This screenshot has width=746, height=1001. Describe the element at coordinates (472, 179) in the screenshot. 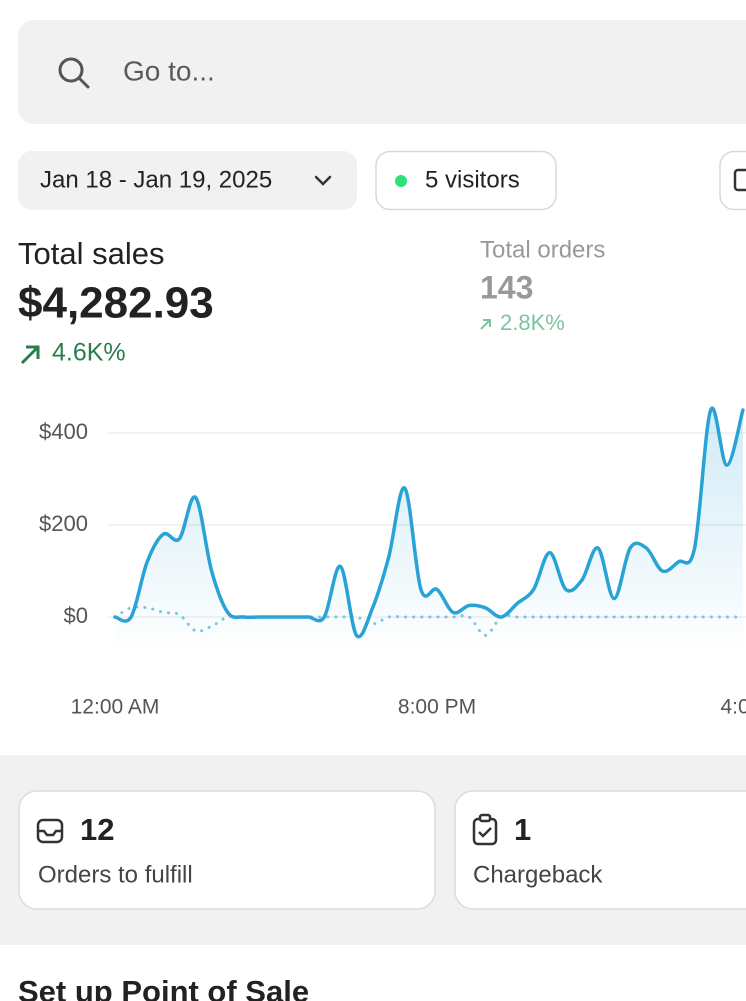

I see `visitors: 5 visitors` at that location.